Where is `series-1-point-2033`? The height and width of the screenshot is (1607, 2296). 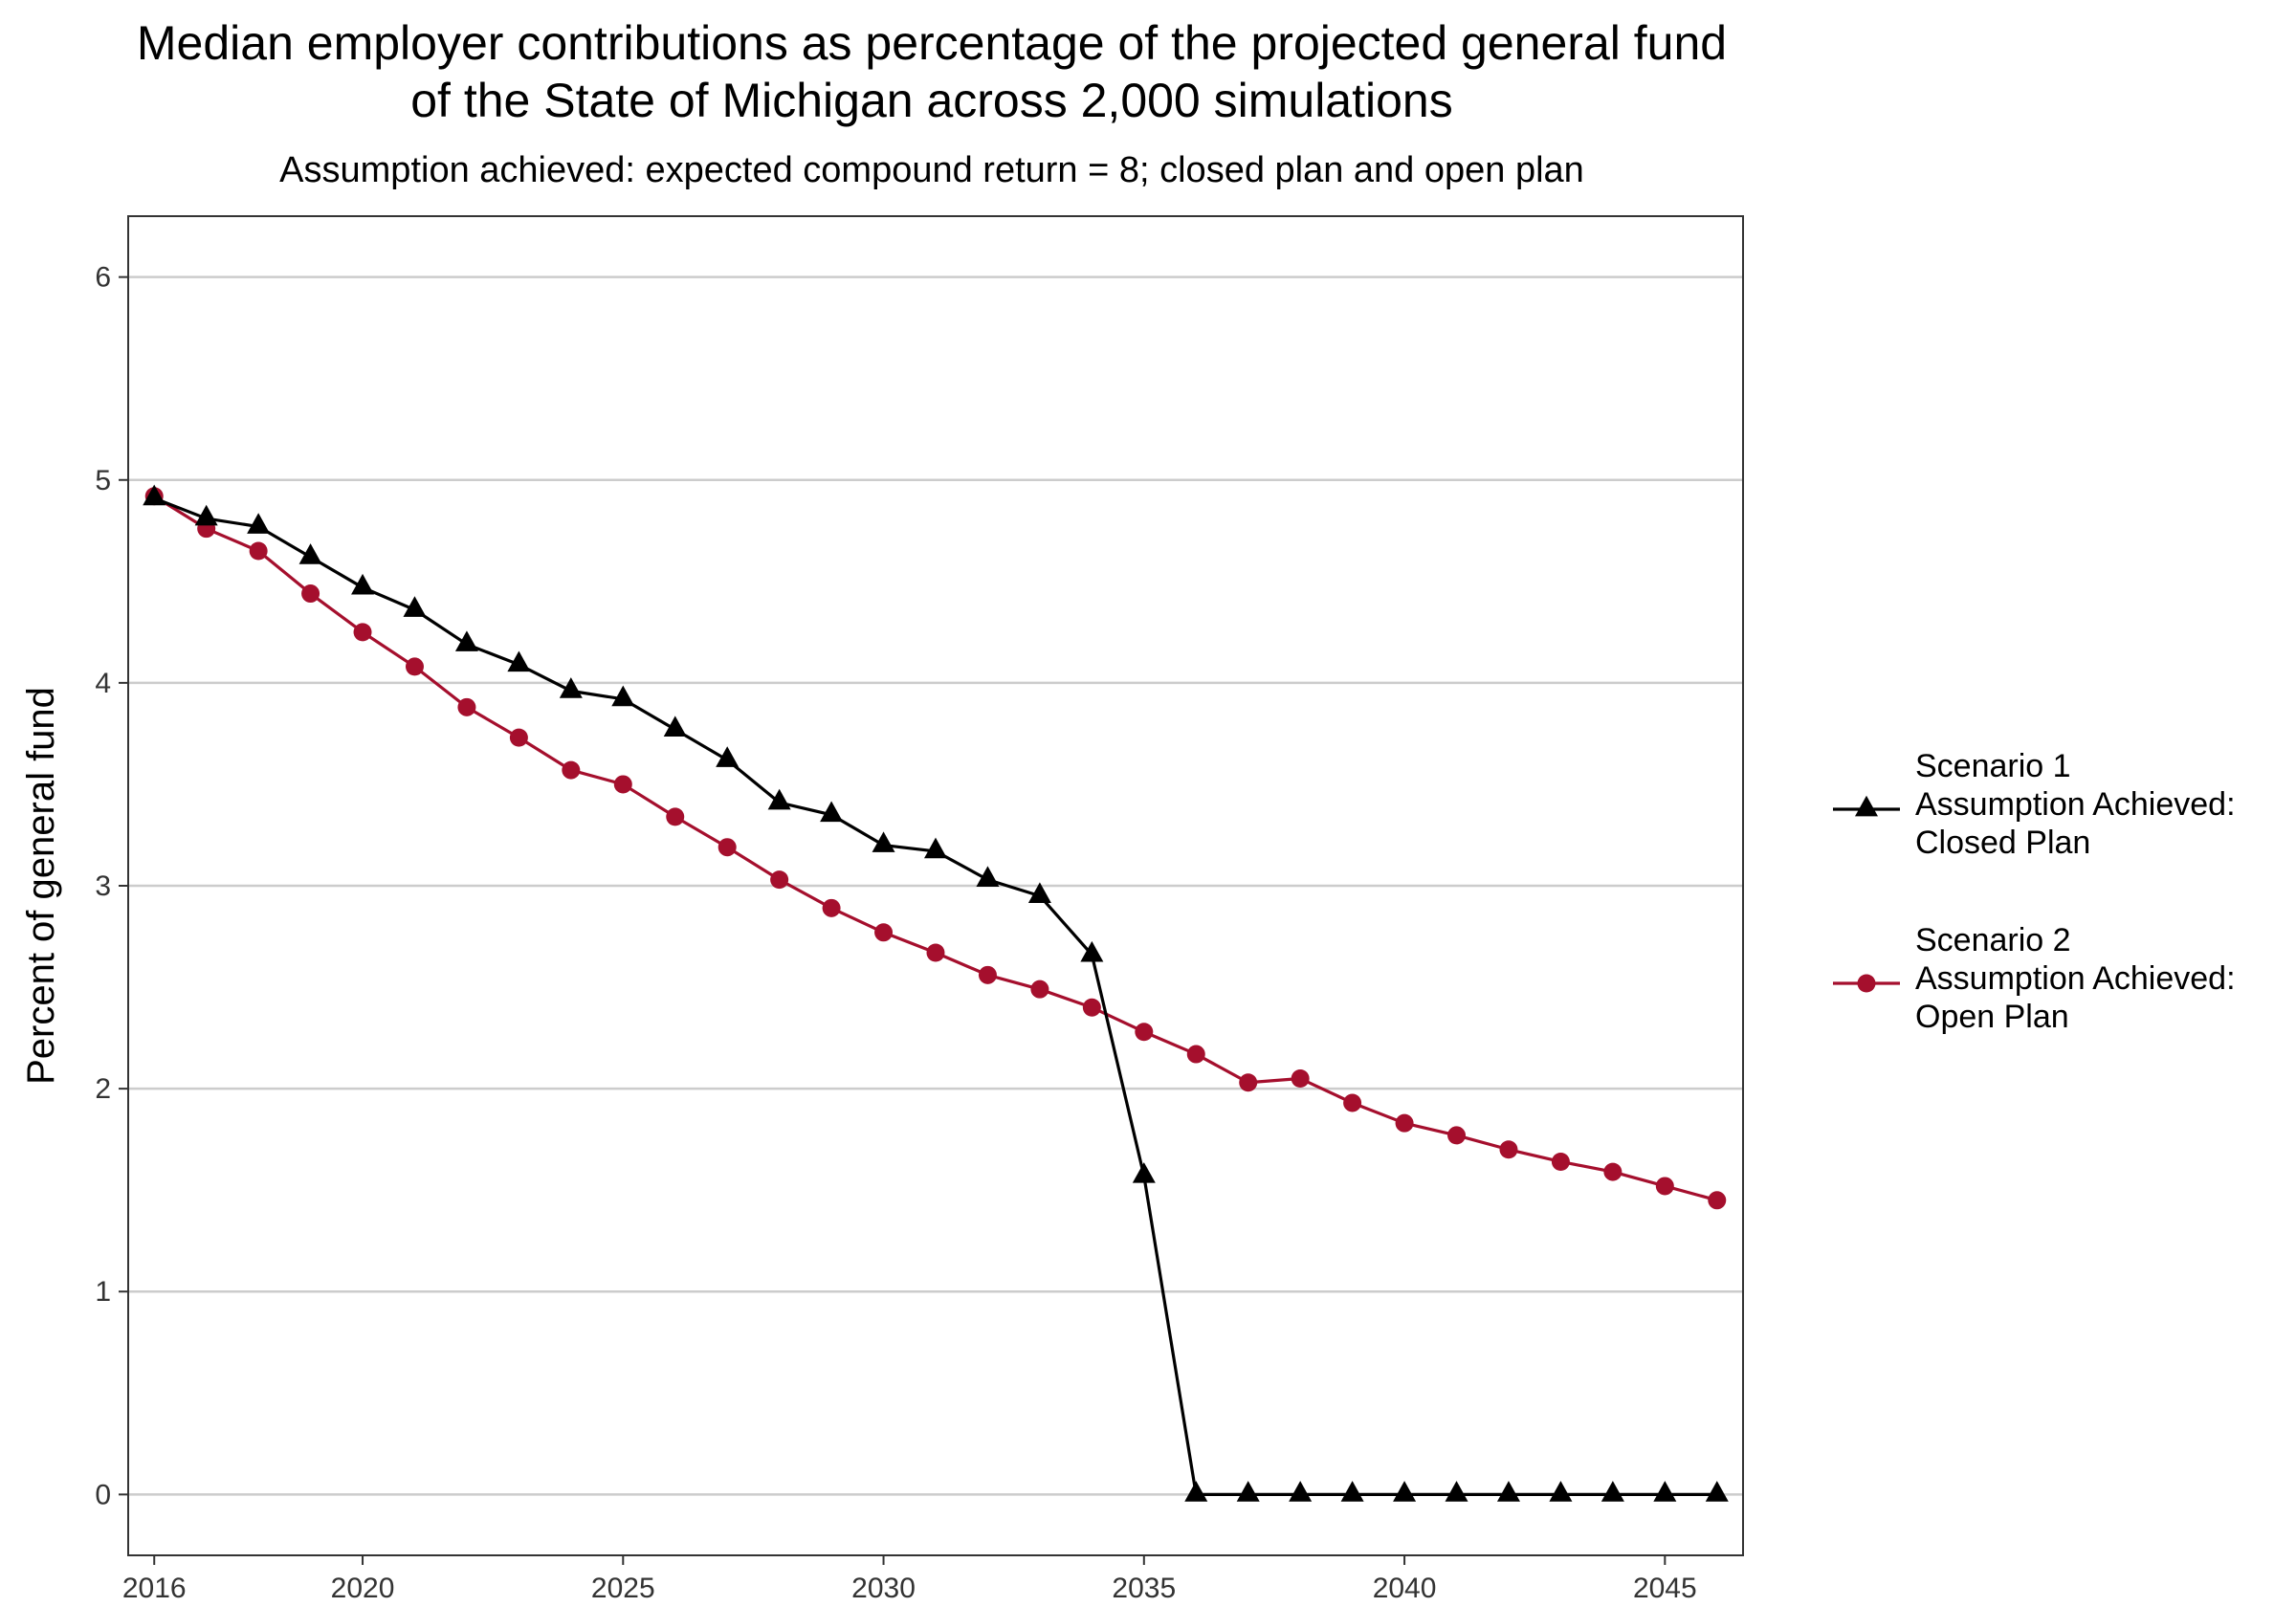 series-1-point-2033 is located at coordinates (1039, 892).